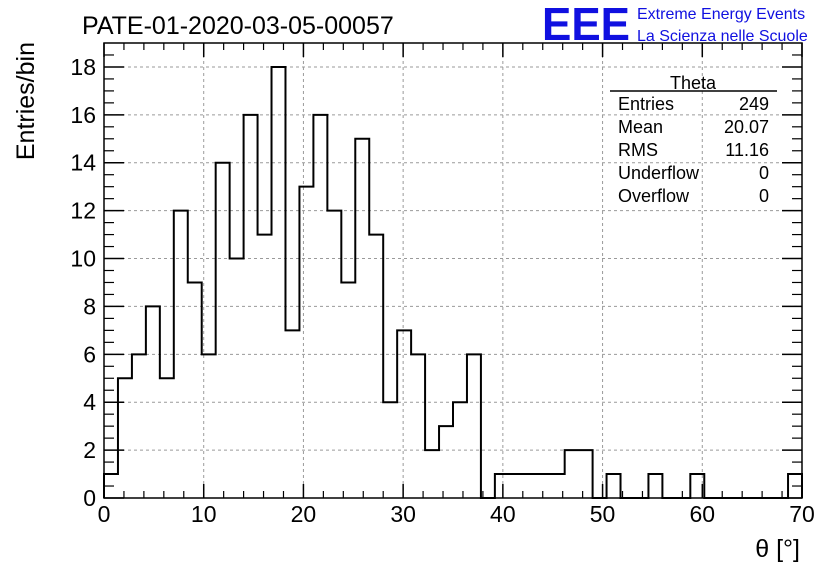 The width and height of the screenshot is (836, 577). What do you see at coordinates (89, 354) in the screenshot?
I see `y-tick-label: 6` at bounding box center [89, 354].